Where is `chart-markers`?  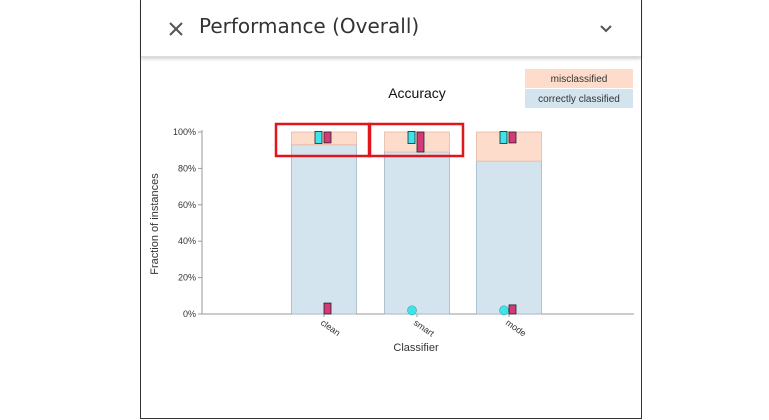 chart-markers is located at coordinates (415, 223).